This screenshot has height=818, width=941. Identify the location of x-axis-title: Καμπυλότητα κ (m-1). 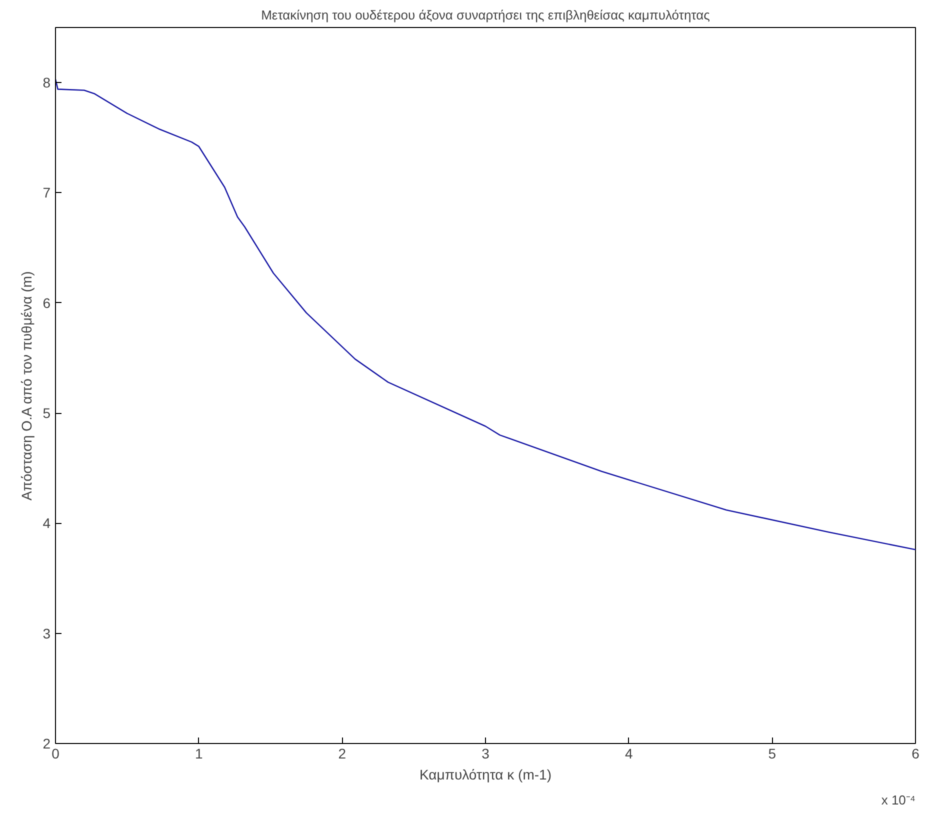
(486, 774).